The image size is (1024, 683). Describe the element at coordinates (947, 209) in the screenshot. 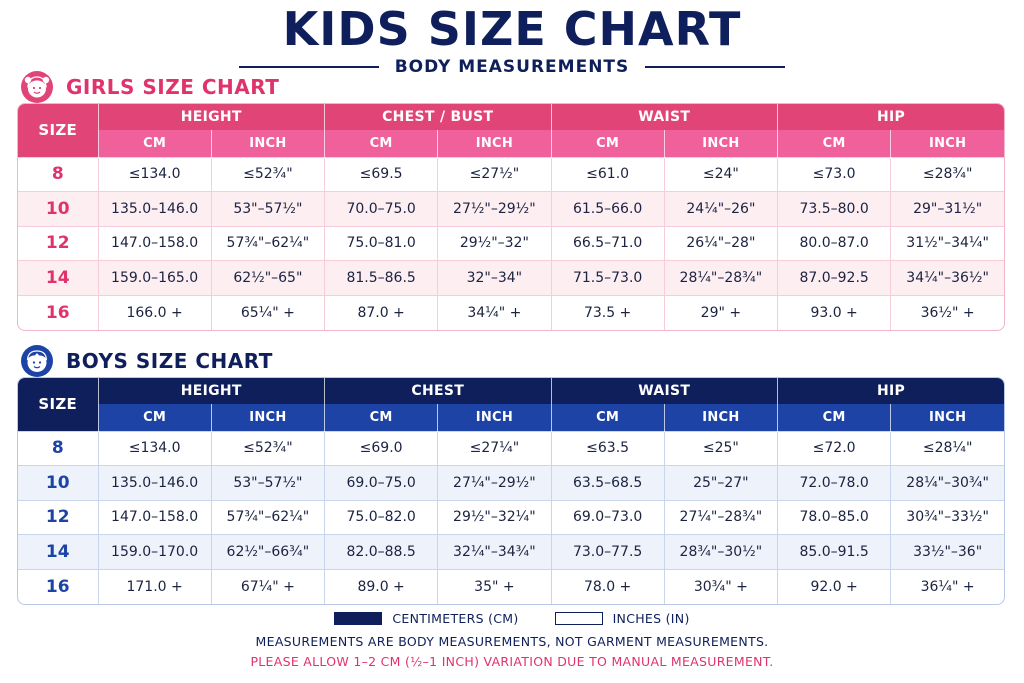

I see `table-cell: 29"–31½"` at that location.